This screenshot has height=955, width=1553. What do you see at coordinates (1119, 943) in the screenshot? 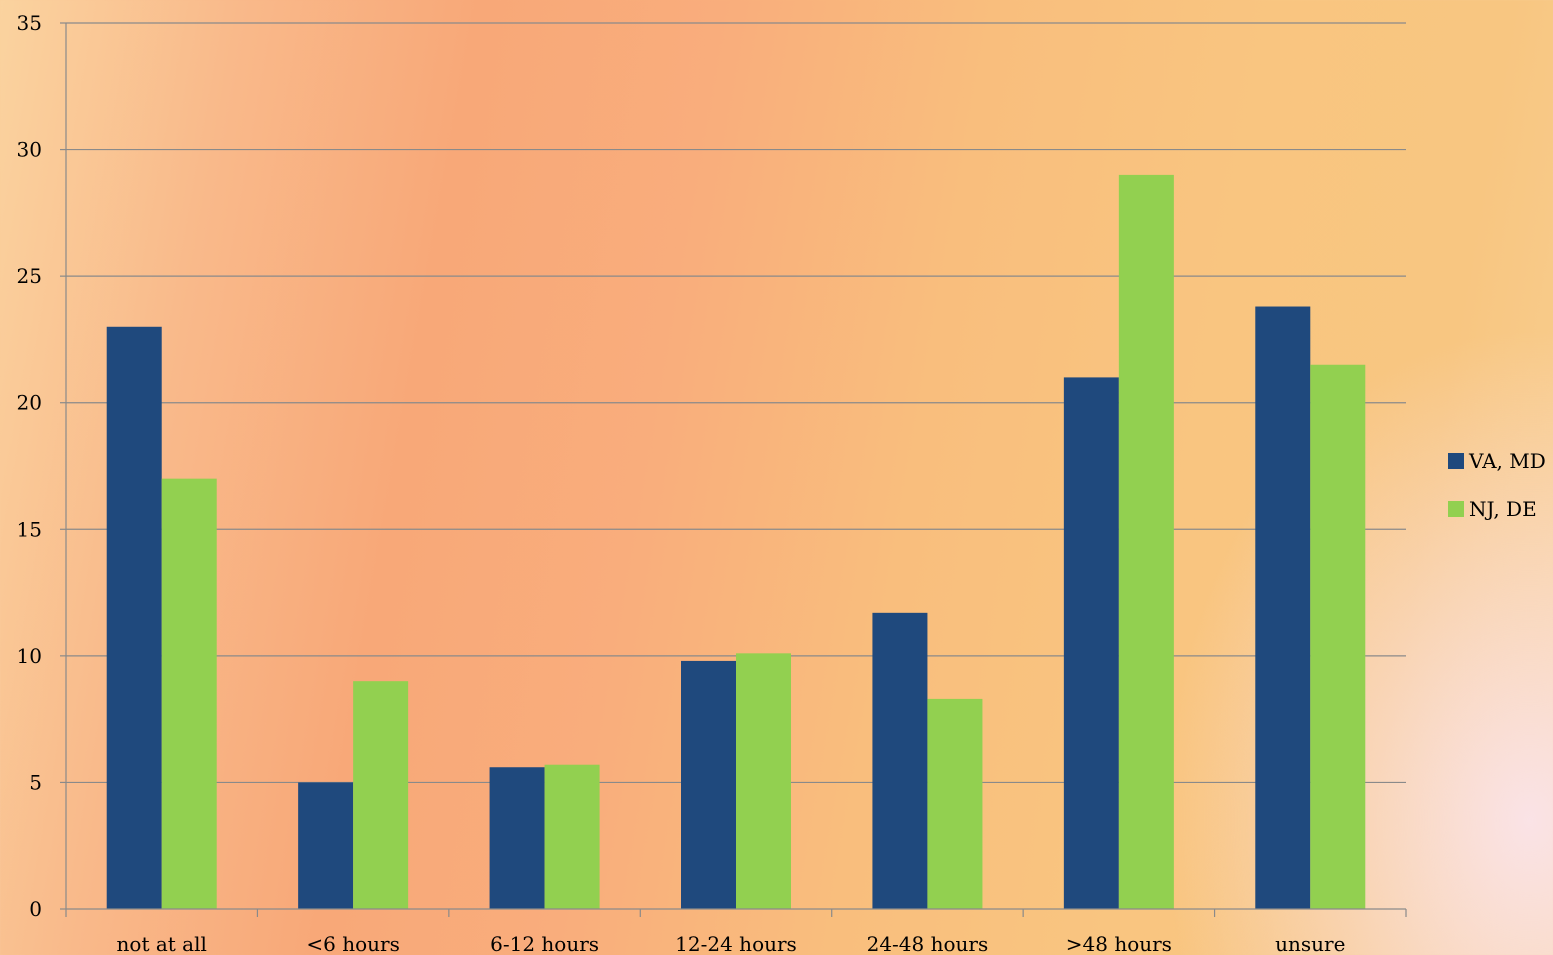
I see `x-tick-label: >48 hours` at bounding box center [1119, 943].